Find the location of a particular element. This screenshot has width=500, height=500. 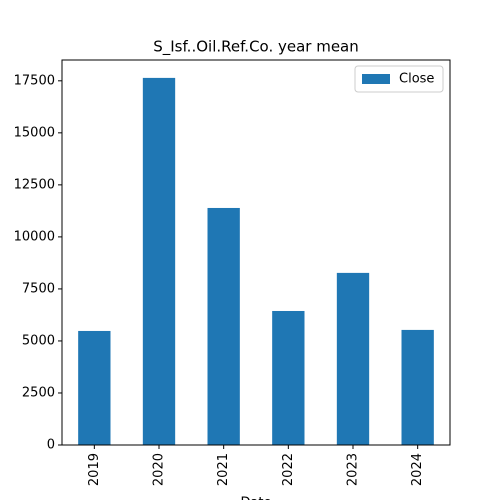

y-tick-label: 10000 is located at coordinates (34, 236).